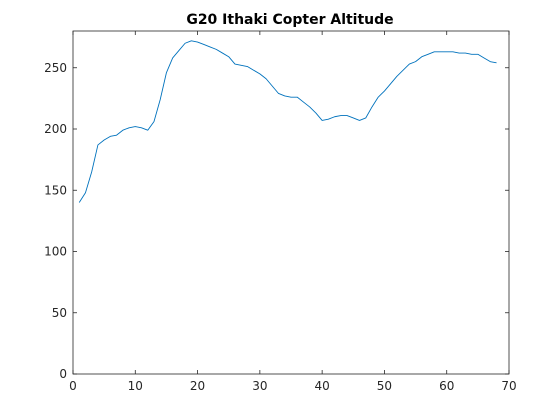 This screenshot has width=560, height=420. What do you see at coordinates (135, 386) in the screenshot?
I see `x-tick-label: 10` at bounding box center [135, 386].